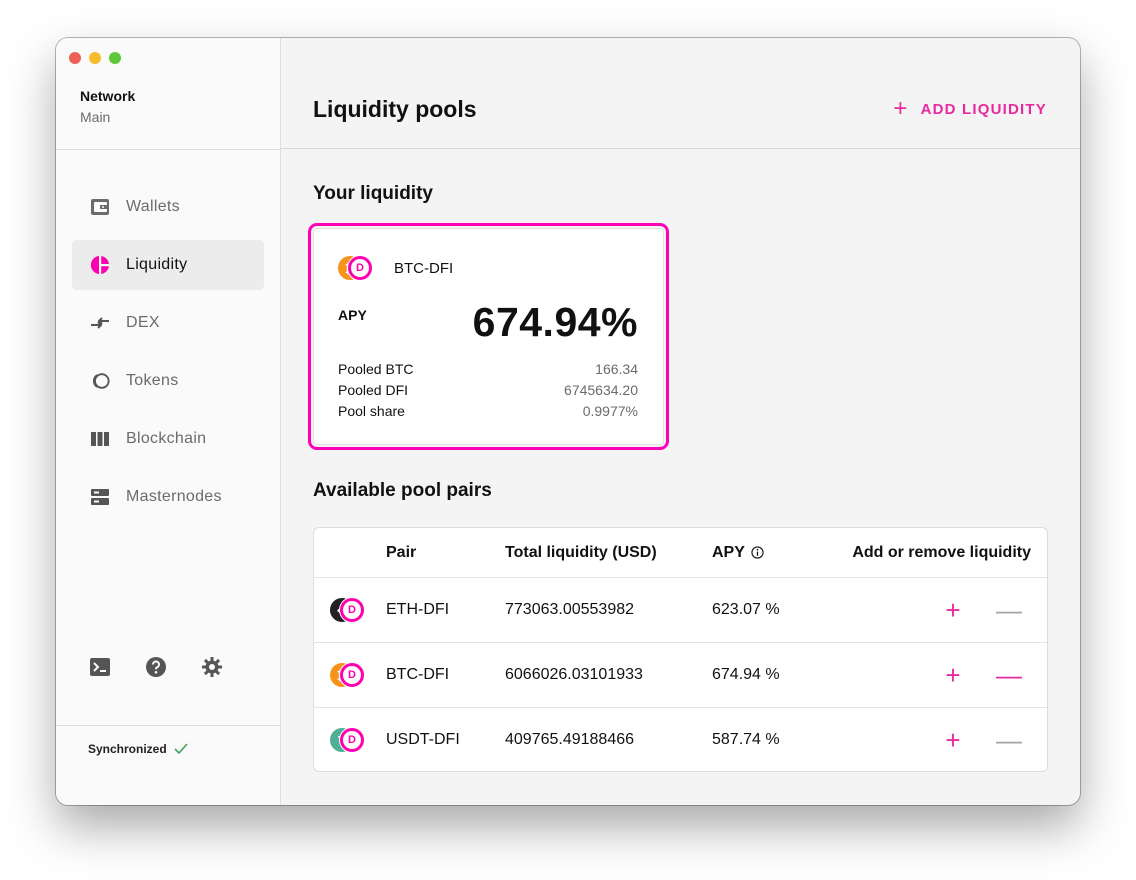  Describe the element at coordinates (100, 439) in the screenshot. I see `blockchain-icon` at that location.